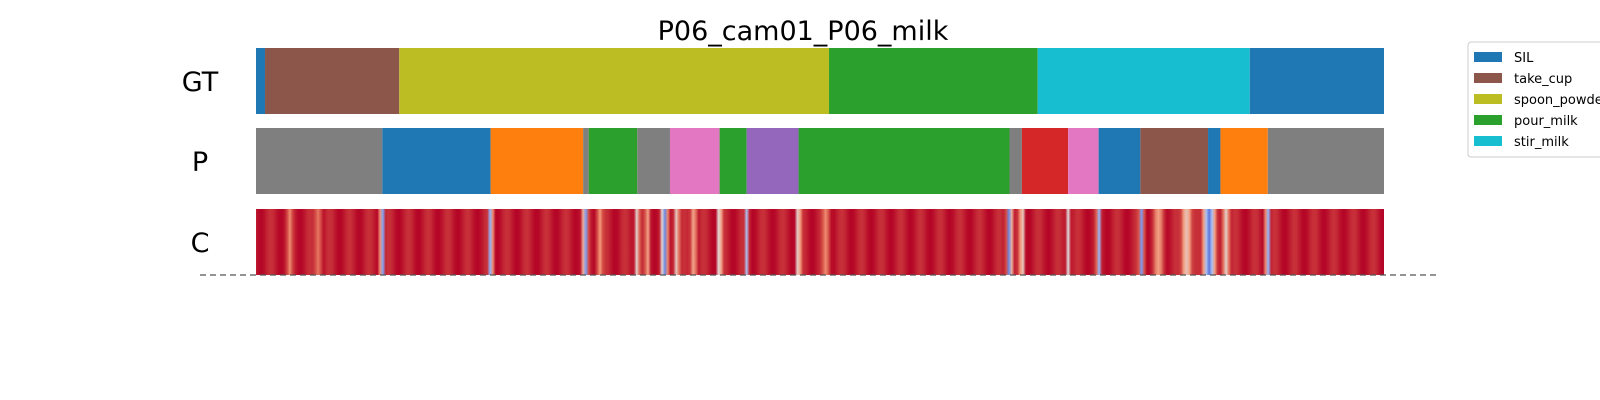 Image resolution: width=1600 pixels, height=400 pixels. I want to click on row-label-gt: GT, so click(200, 82).